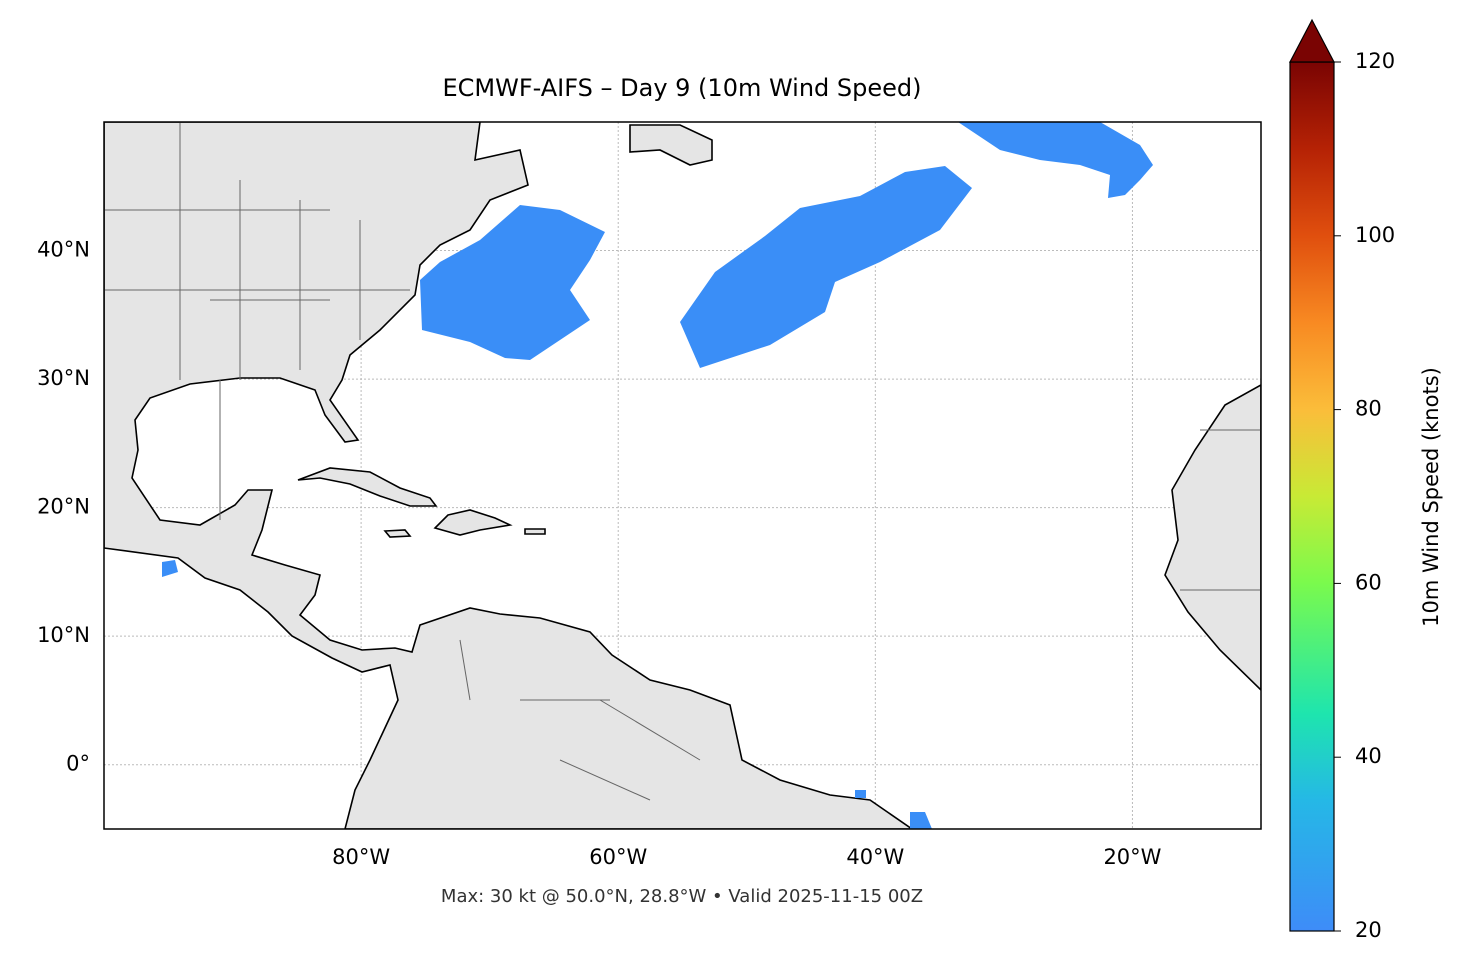 Image resolution: width=1466 pixels, height=969 pixels. Describe the element at coordinates (1368, 582) in the screenshot. I see `colorbar-tick-label: 60` at that location.